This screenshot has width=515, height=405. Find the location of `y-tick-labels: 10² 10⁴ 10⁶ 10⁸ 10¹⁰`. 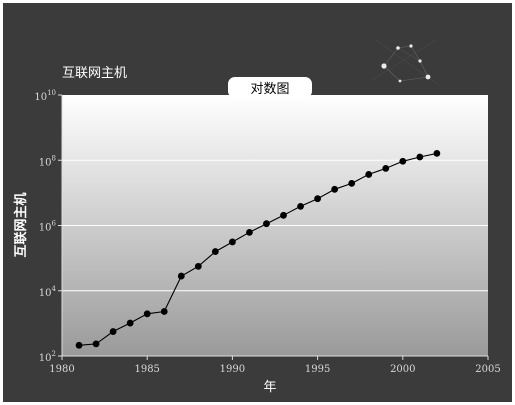

y-tick-labels: 10² 10⁴ 10⁶ 10⁸ 10¹⁰ is located at coordinates (45, 226).